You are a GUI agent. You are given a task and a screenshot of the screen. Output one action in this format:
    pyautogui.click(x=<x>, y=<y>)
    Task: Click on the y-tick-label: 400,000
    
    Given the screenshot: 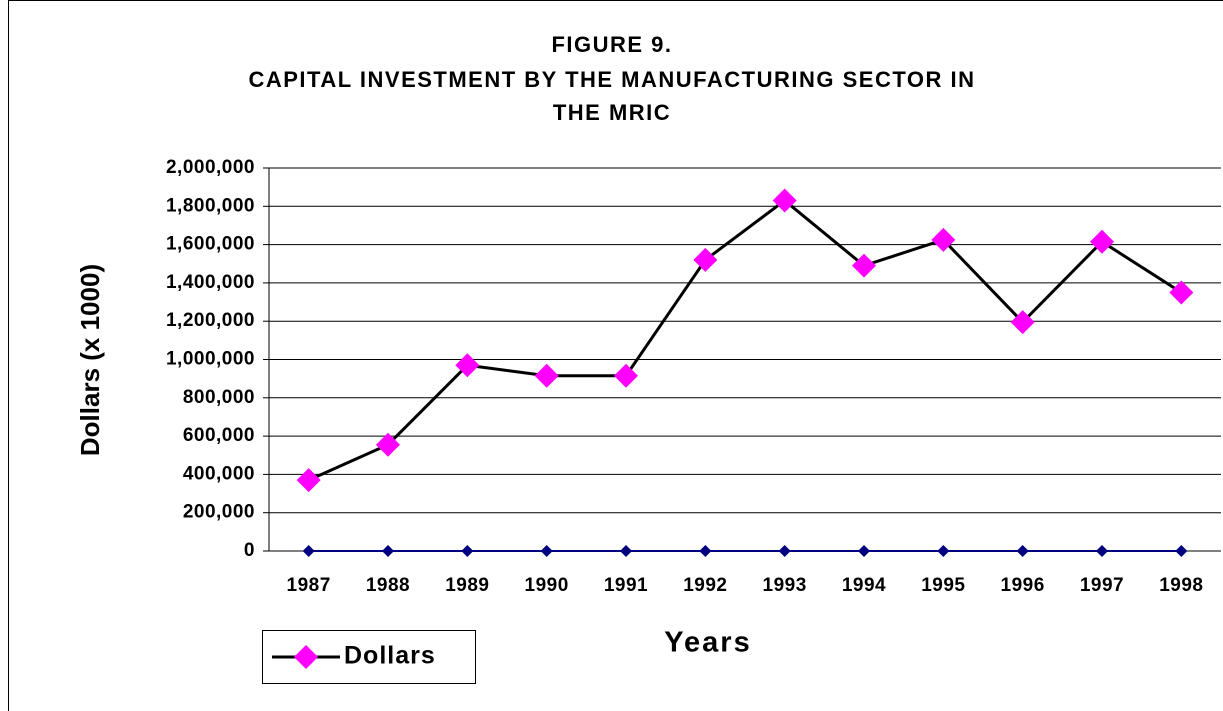 What is the action you would take?
    pyautogui.click(x=219, y=473)
    